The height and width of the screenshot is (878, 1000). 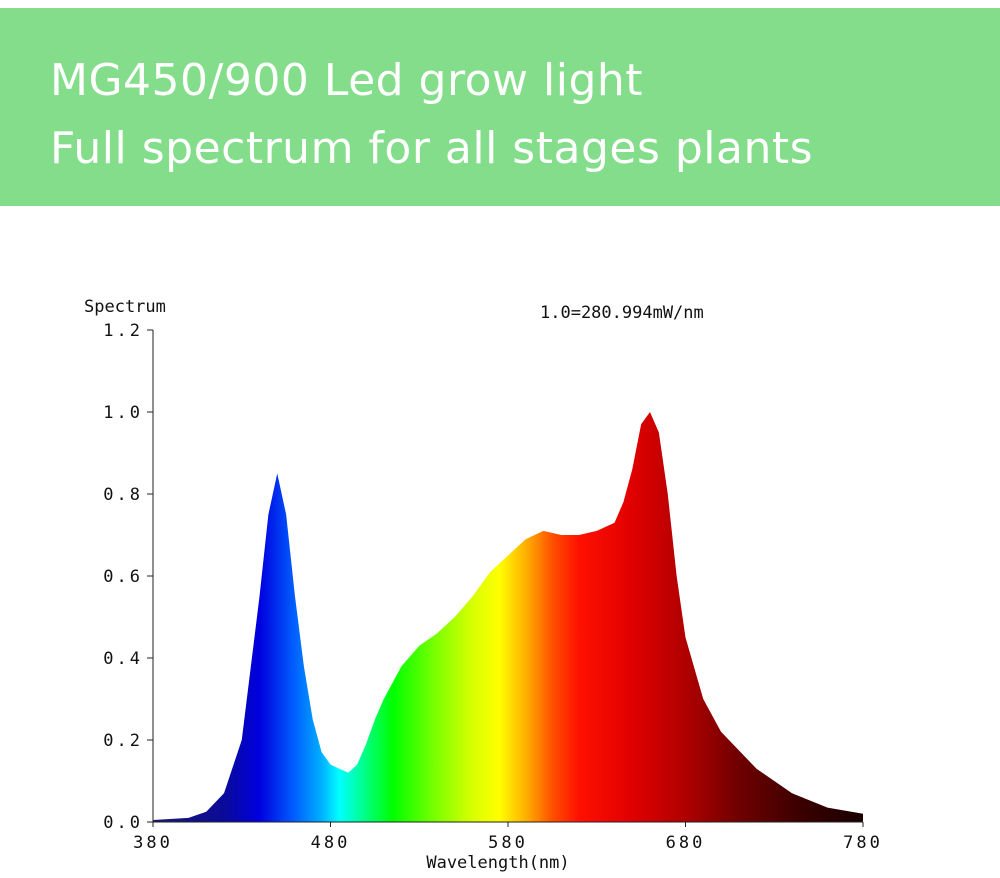 What do you see at coordinates (331, 843) in the screenshot?
I see `x-tick-label: 480` at bounding box center [331, 843].